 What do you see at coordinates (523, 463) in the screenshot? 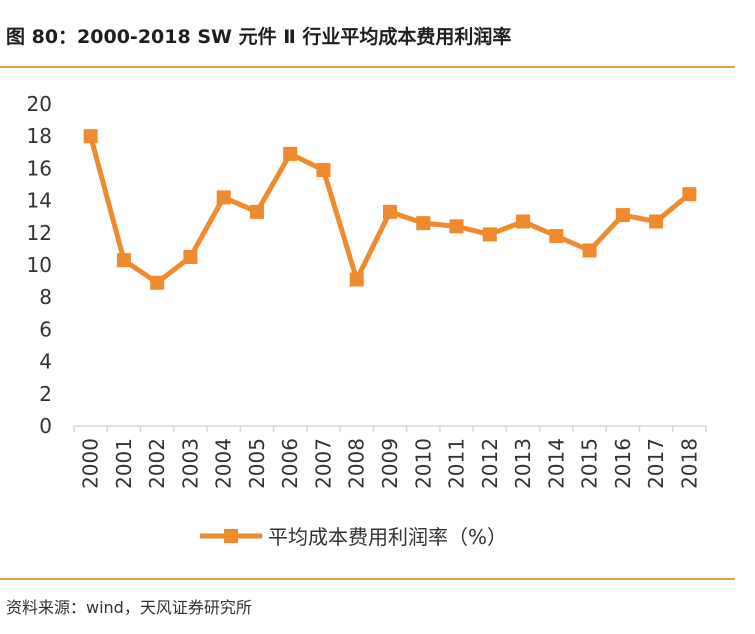
I see `x-tick-label: 2013` at bounding box center [523, 463].